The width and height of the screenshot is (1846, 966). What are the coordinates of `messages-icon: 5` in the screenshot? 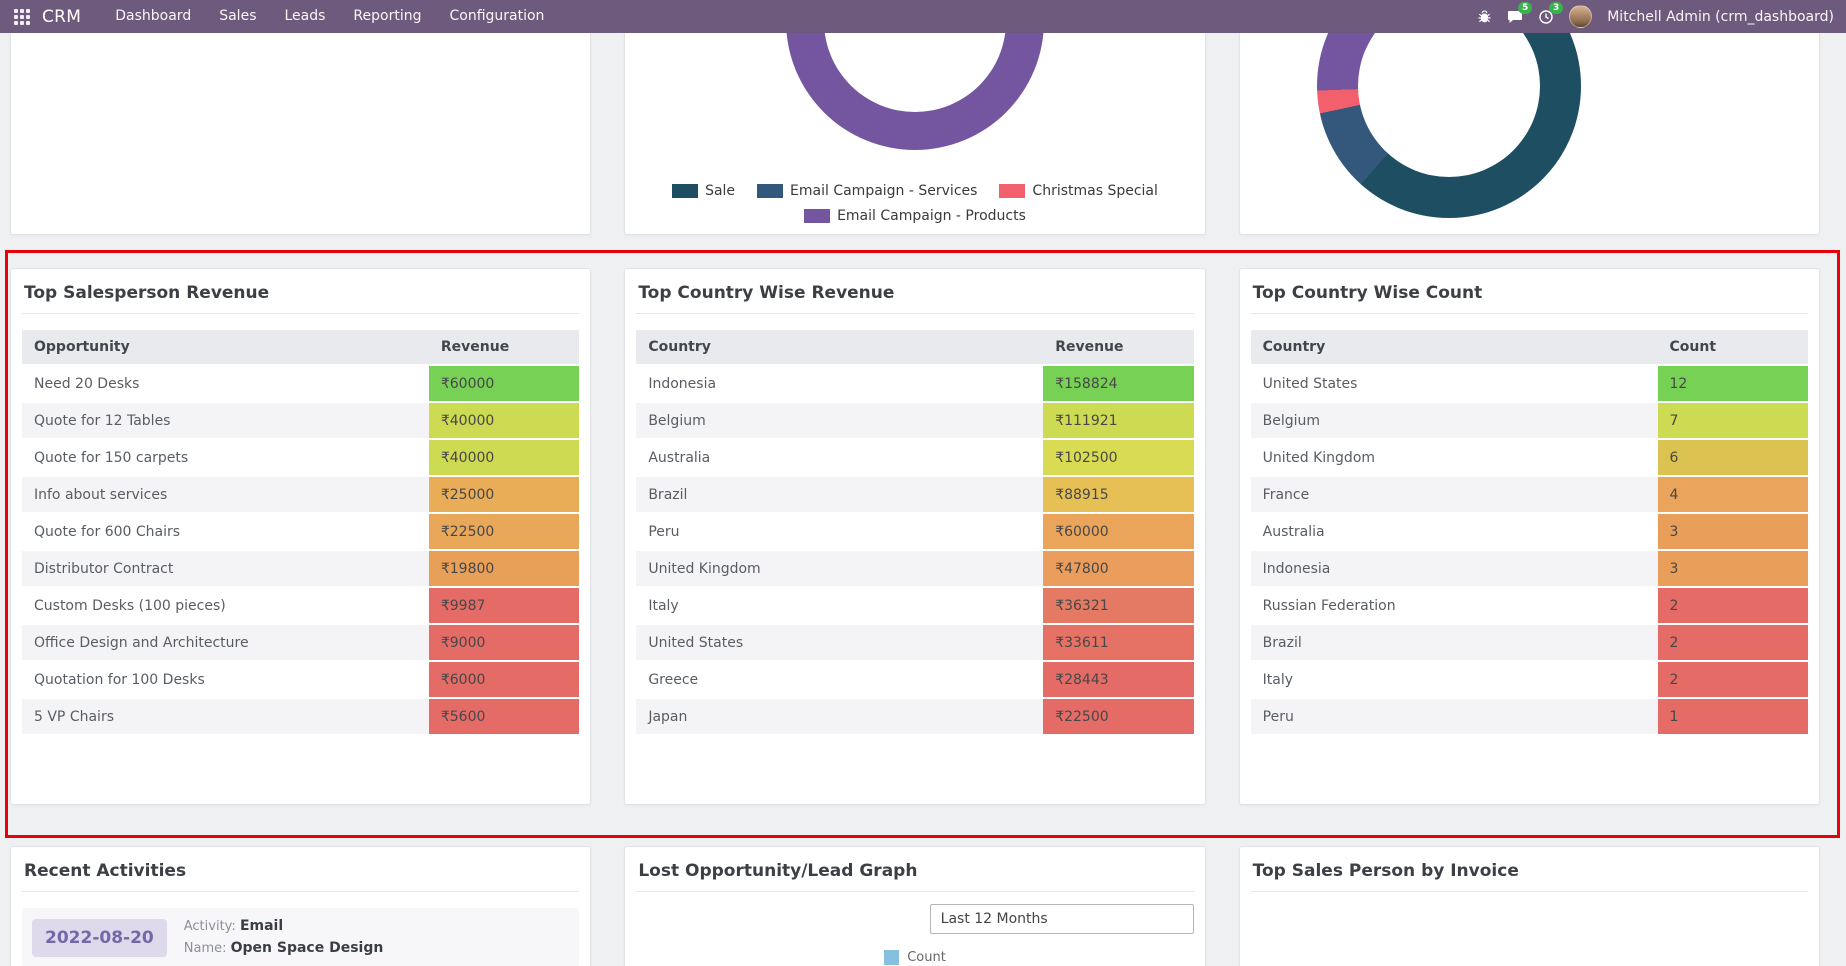 It's located at (1520, 13).